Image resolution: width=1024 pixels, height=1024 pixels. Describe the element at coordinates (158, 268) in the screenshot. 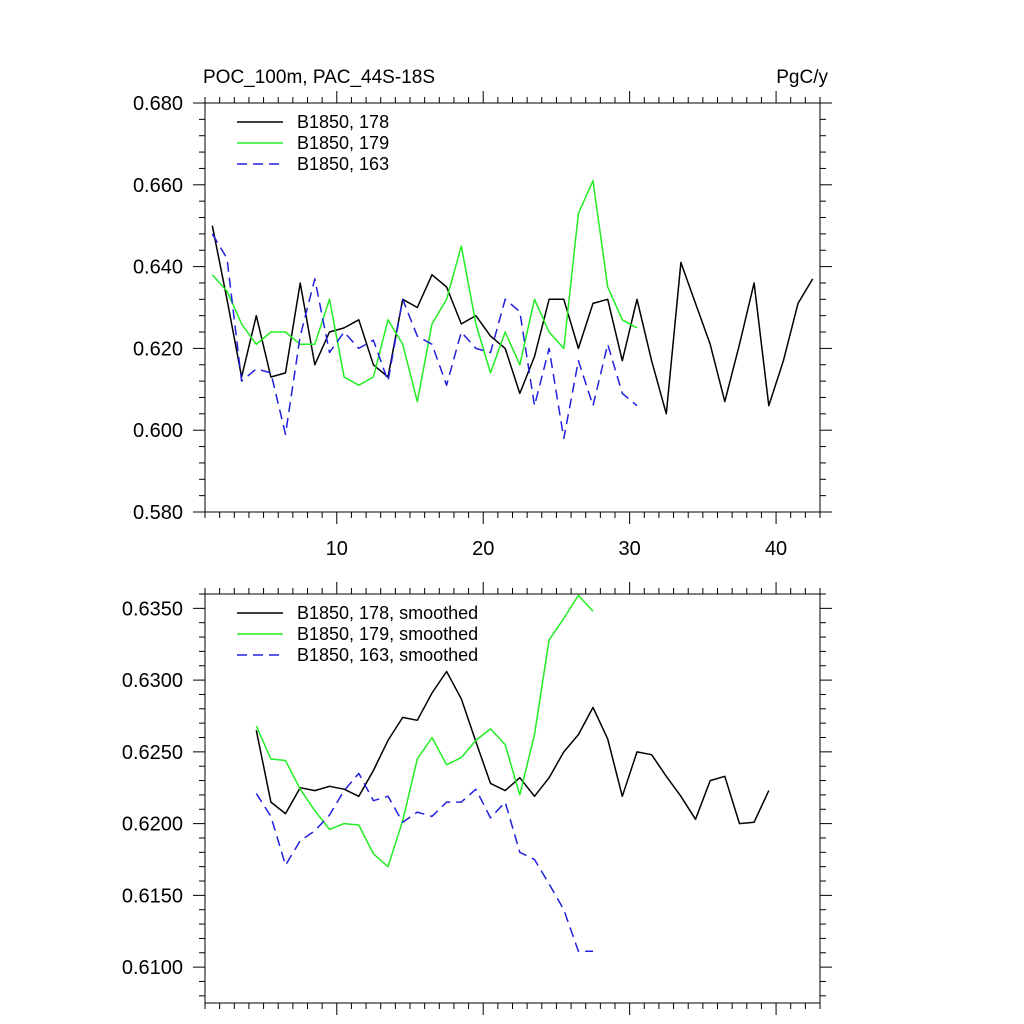

I see `y-tick-label: 0.640` at that location.